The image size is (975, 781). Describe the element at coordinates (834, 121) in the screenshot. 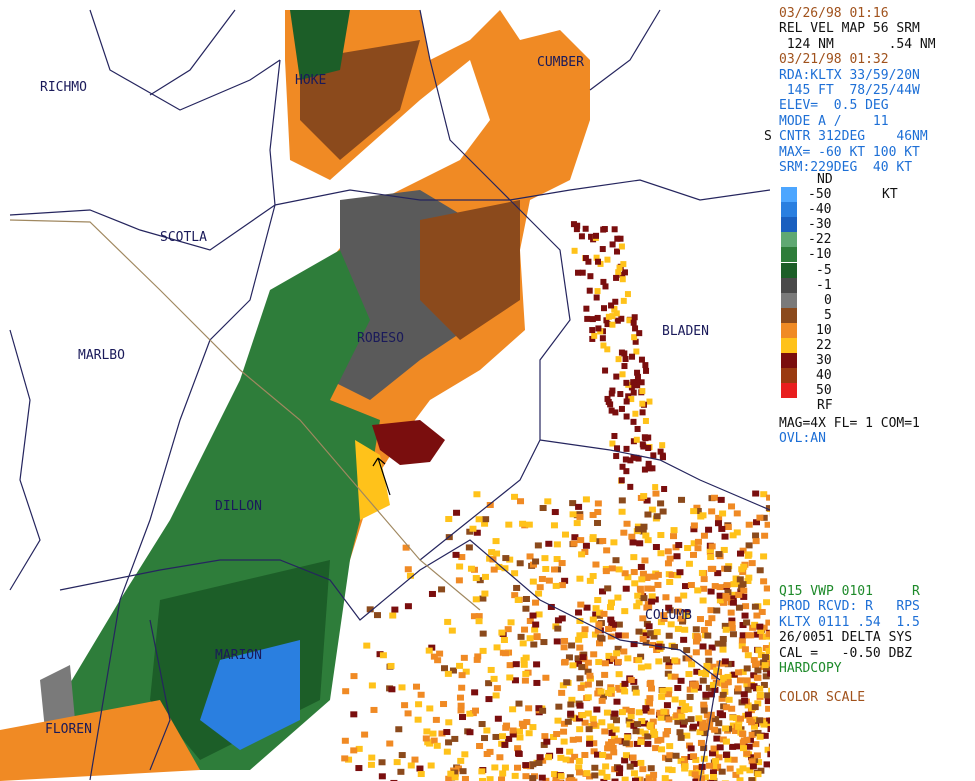

I see `header-line: MODE A / 11` at that location.